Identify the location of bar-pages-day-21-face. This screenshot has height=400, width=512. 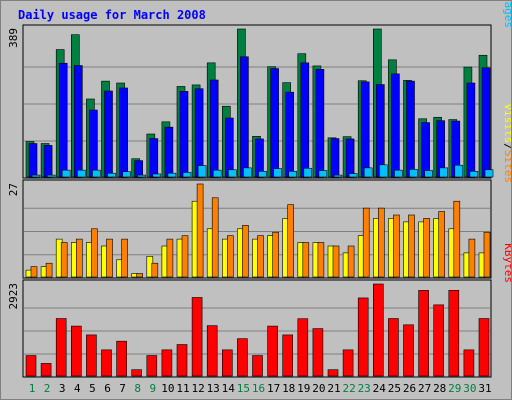
(338, 176).